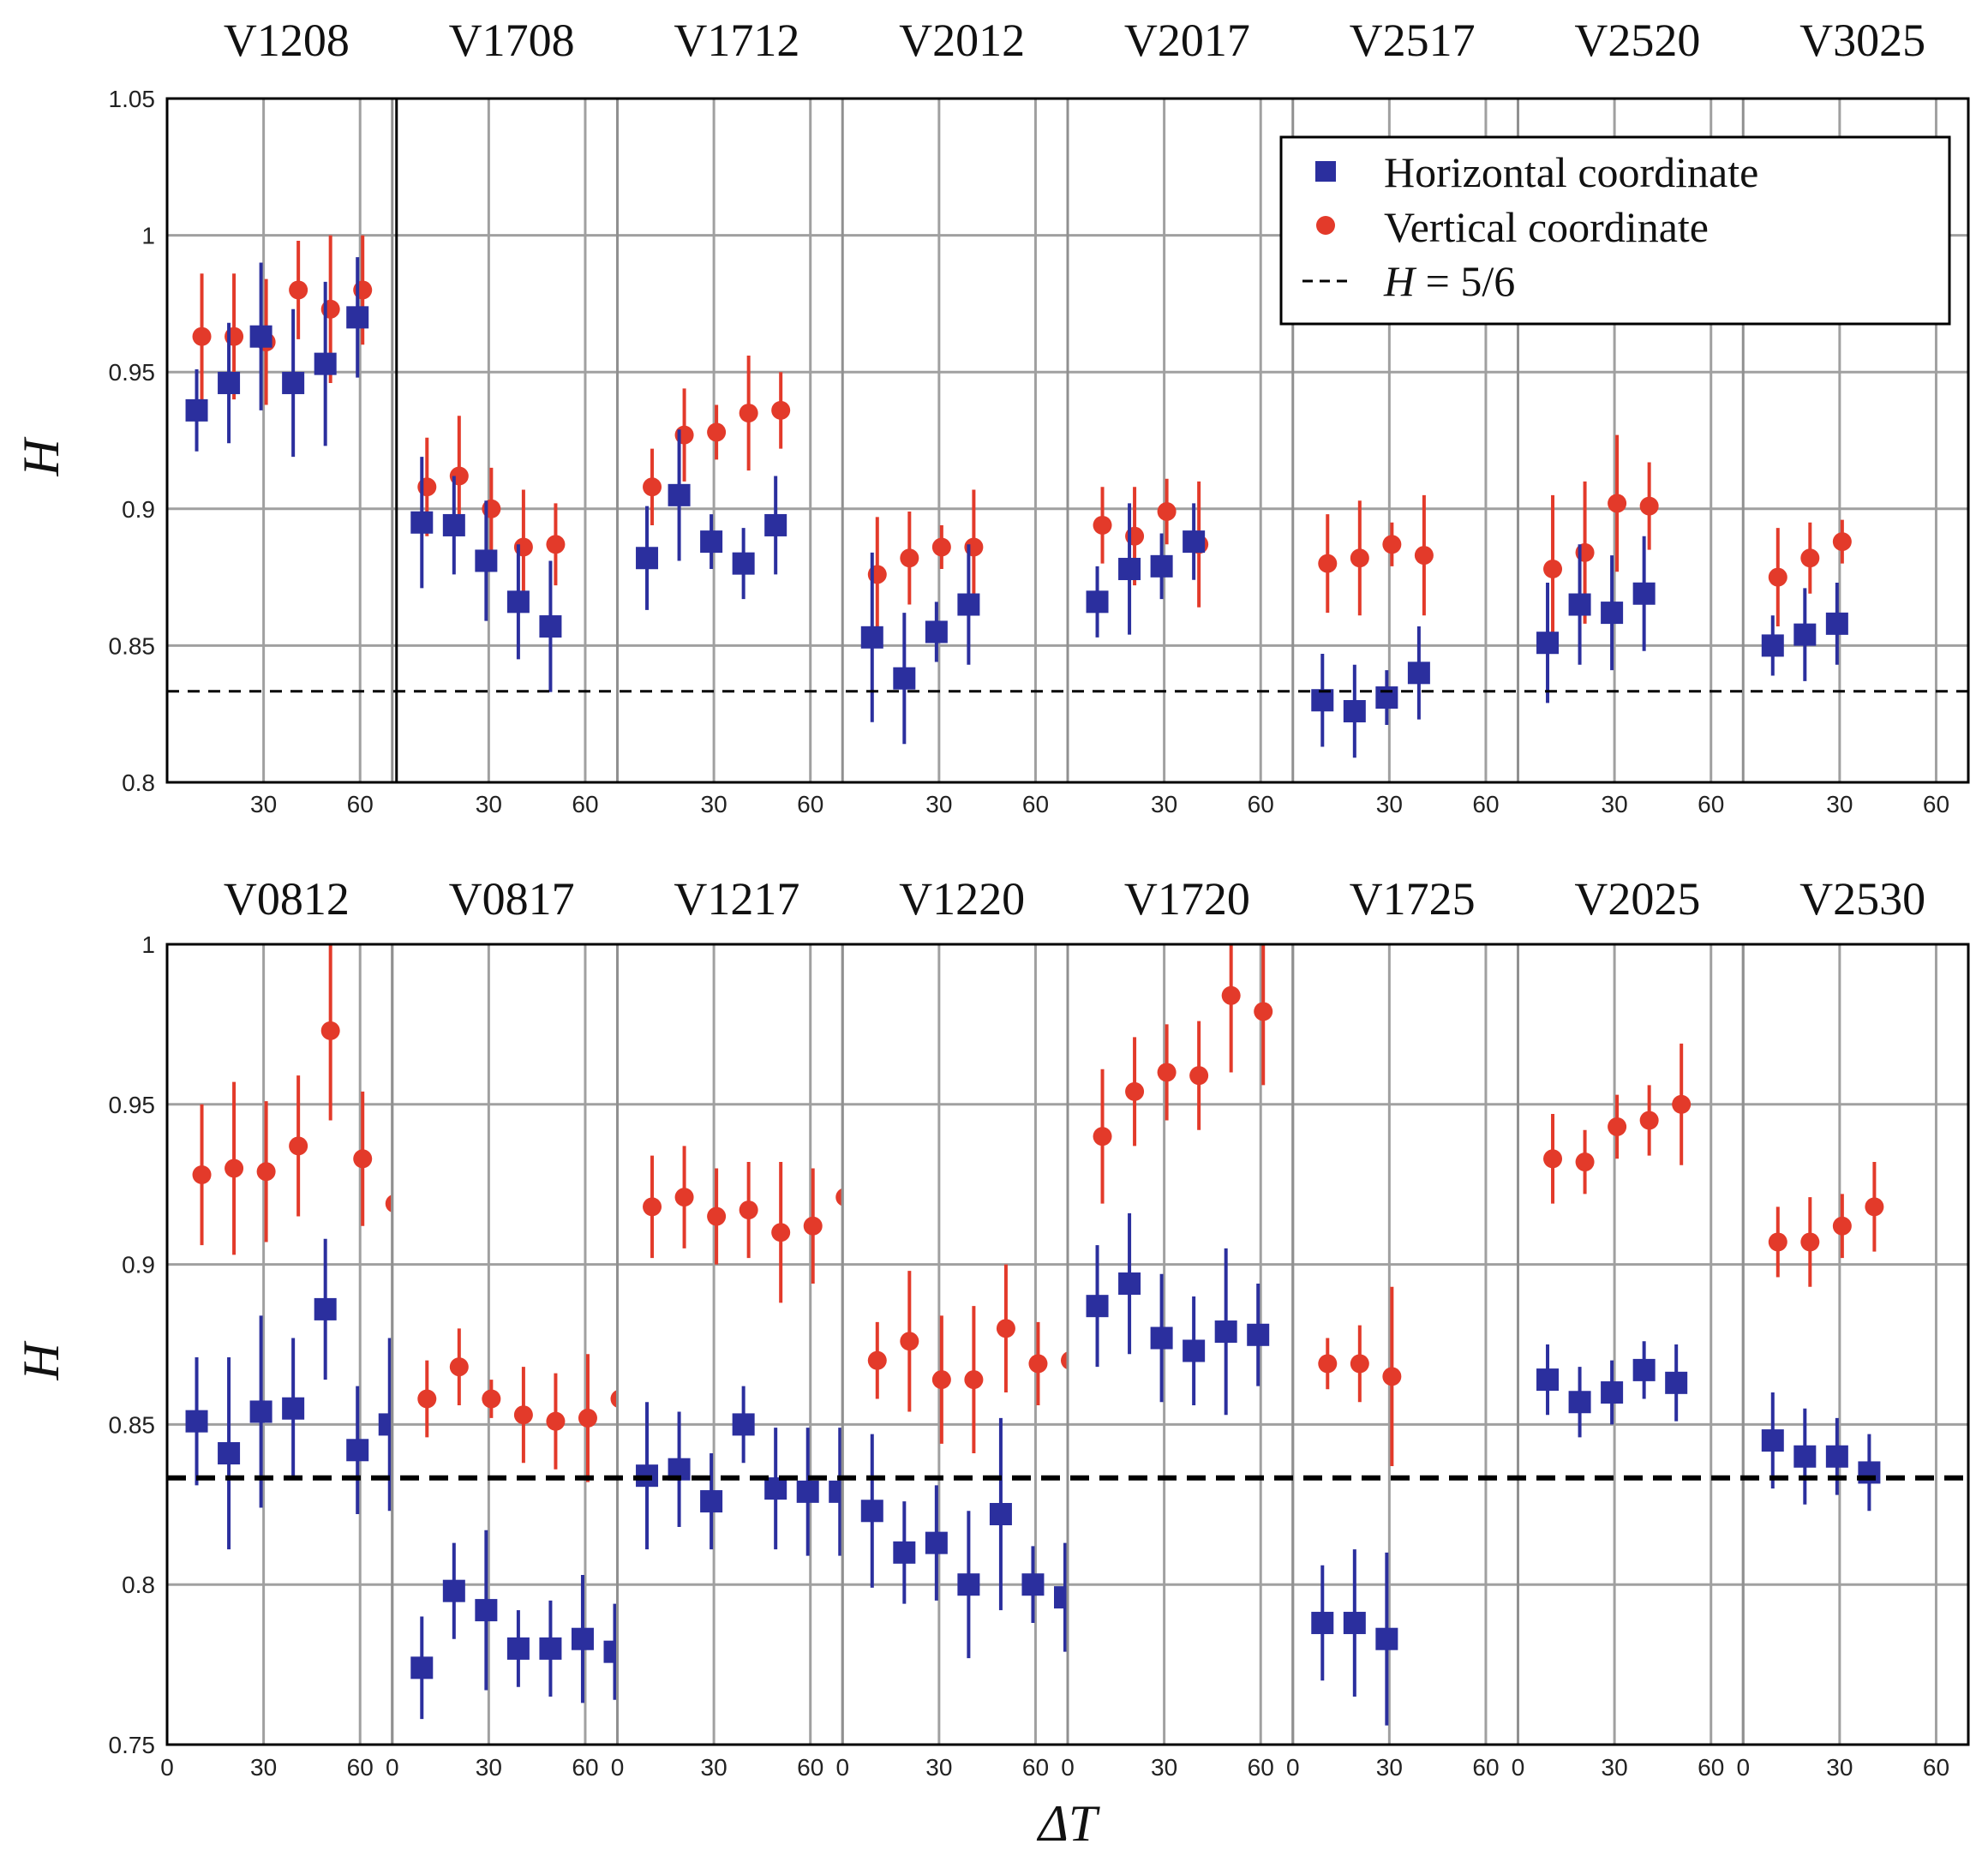 This screenshot has width=1988, height=1862. What do you see at coordinates (962, 40) in the screenshot?
I see `subplot-title: V2012` at bounding box center [962, 40].